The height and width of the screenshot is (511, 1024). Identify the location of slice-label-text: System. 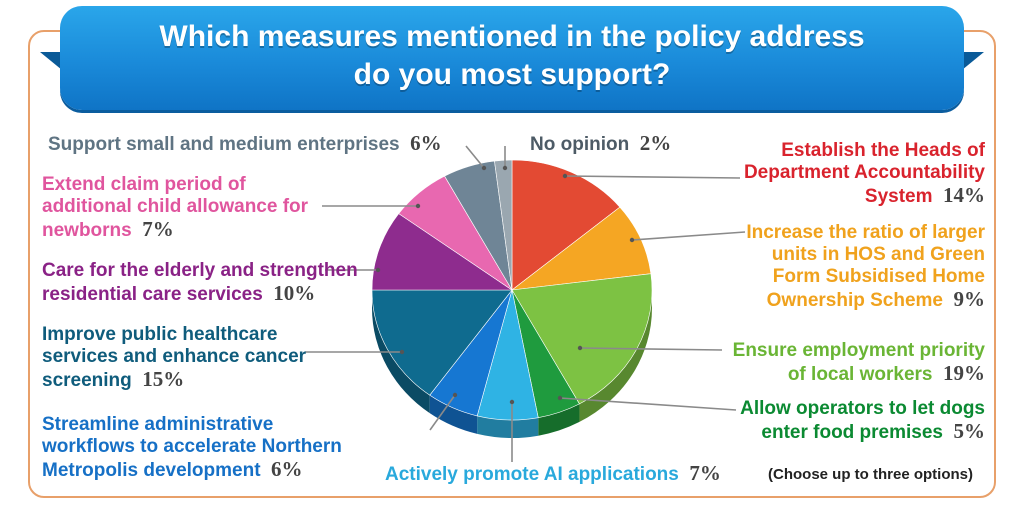
(898, 196).